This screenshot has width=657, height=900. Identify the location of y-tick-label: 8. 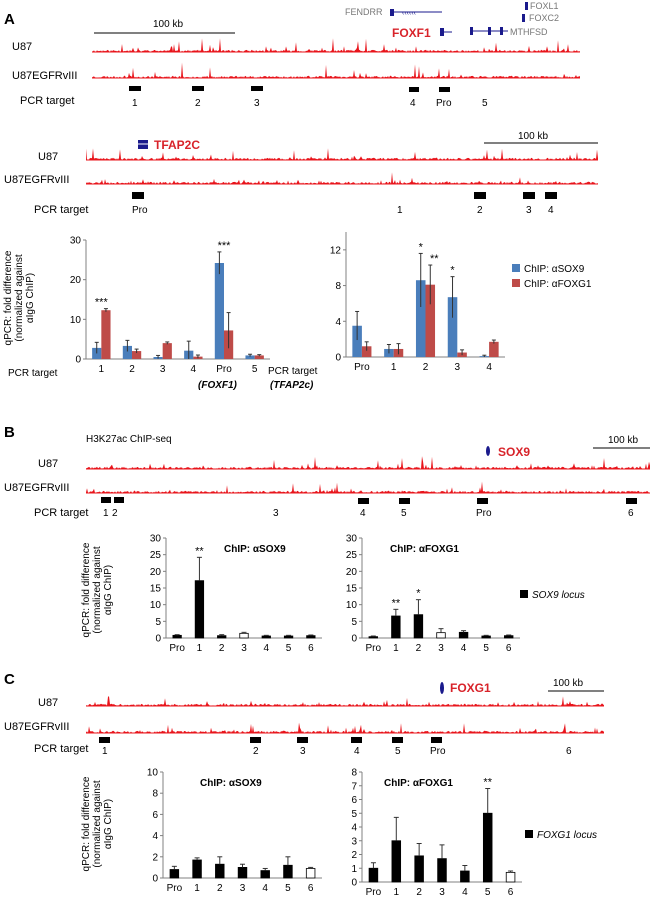
(338, 286).